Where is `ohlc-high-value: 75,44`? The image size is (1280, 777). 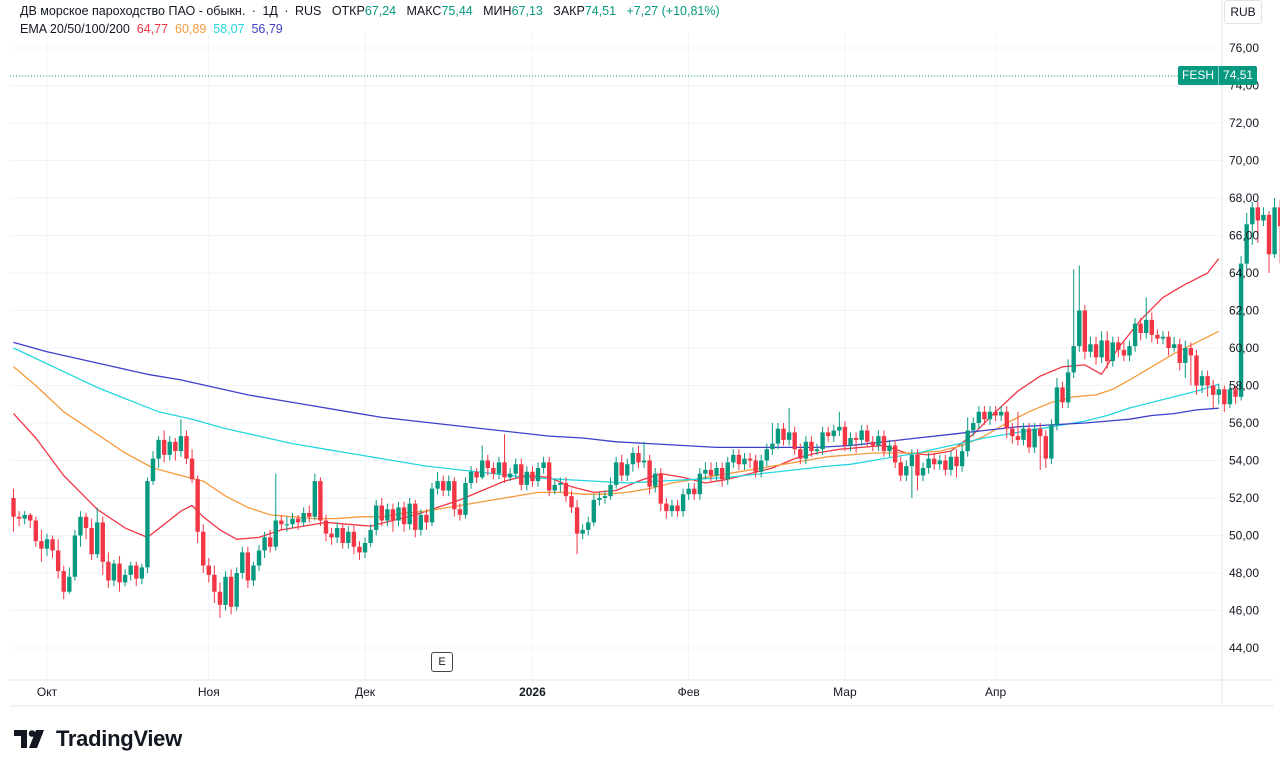
ohlc-high-value: 75,44 is located at coordinates (457, 11).